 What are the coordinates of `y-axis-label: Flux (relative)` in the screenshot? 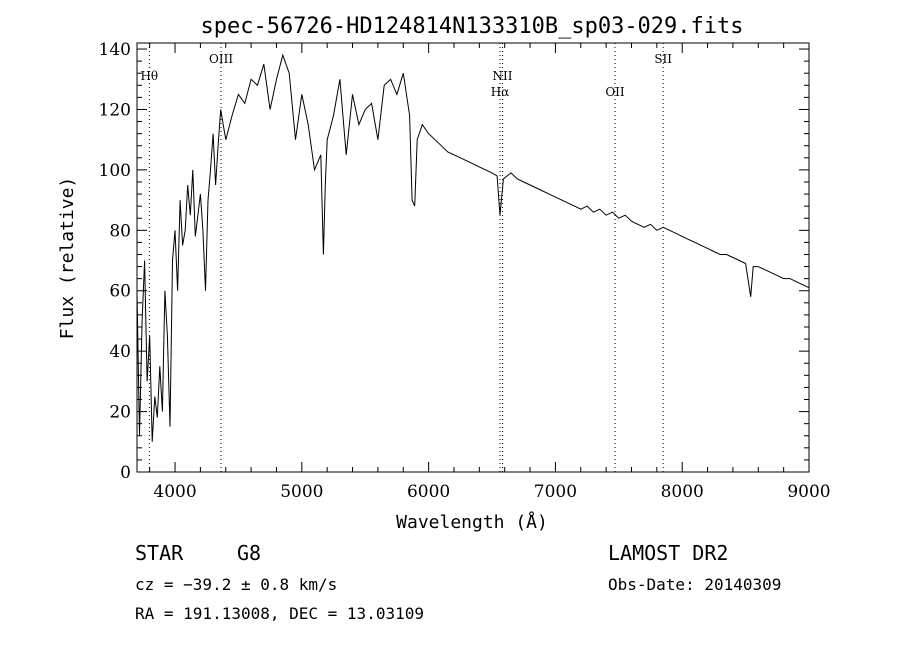 It's located at (67, 258).